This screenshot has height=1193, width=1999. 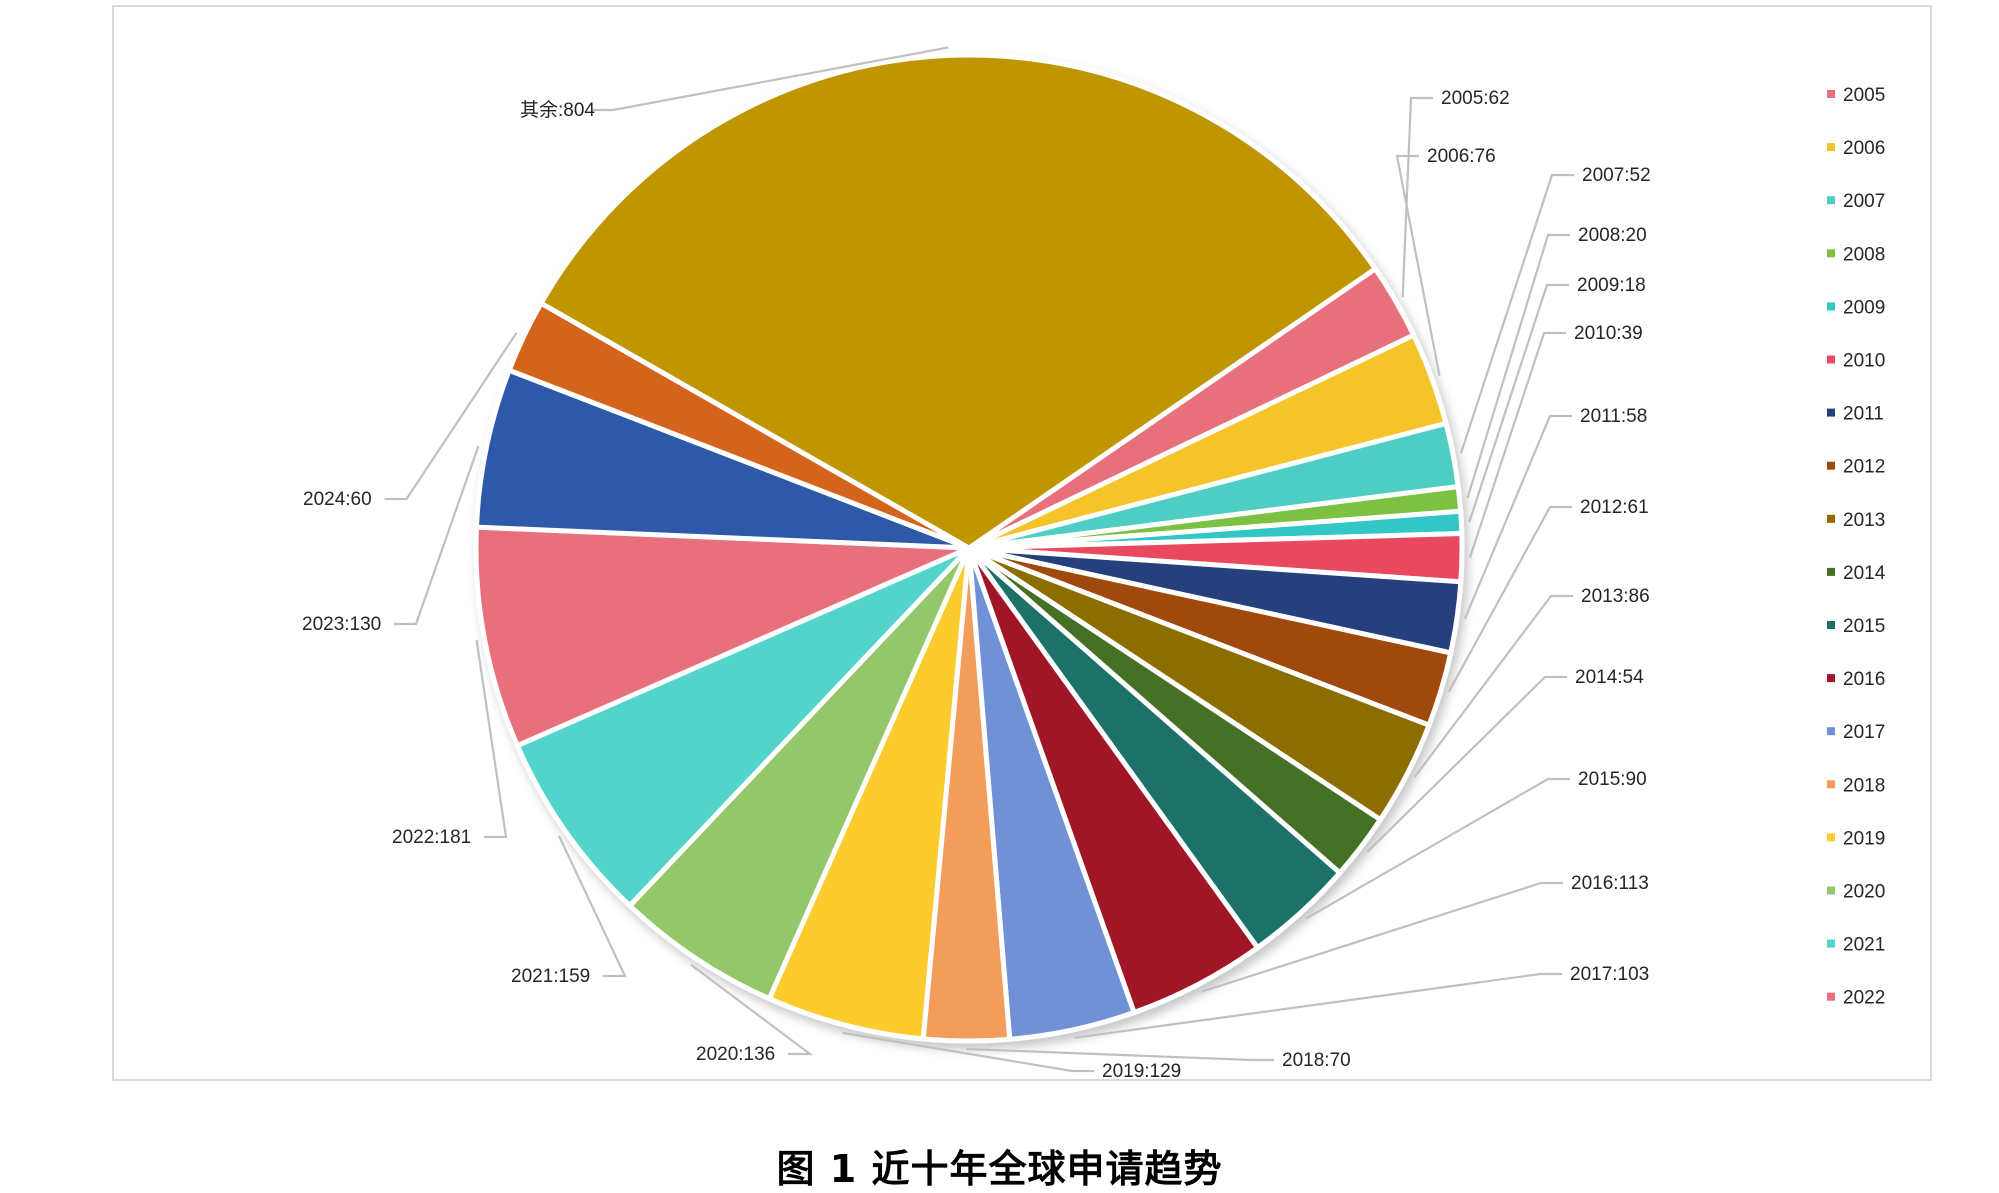 I want to click on data-label-2016: 2016:113, so click(x=1610, y=883).